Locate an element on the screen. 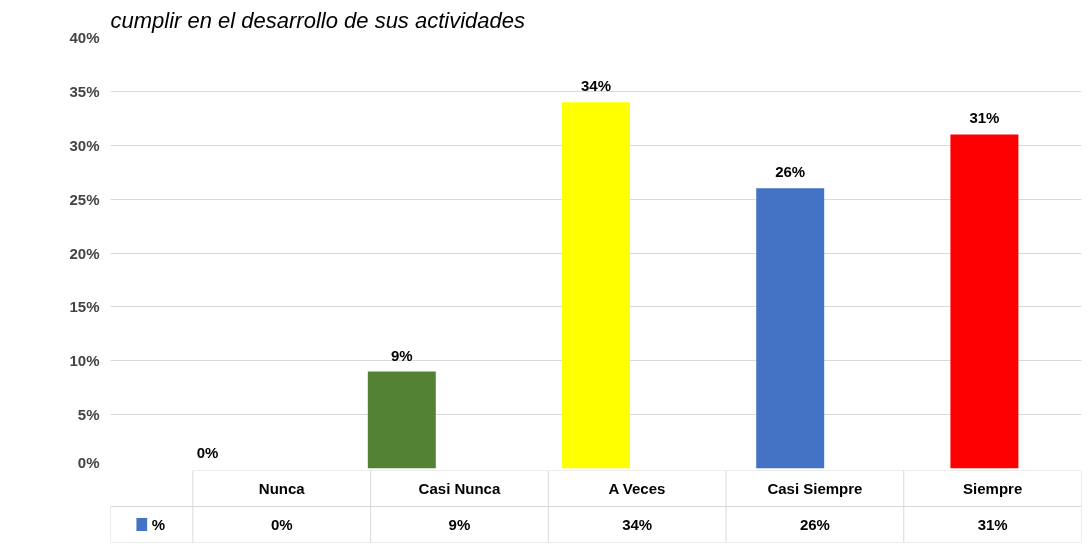  x-tick-label: Casi Nunca is located at coordinates (459, 488).